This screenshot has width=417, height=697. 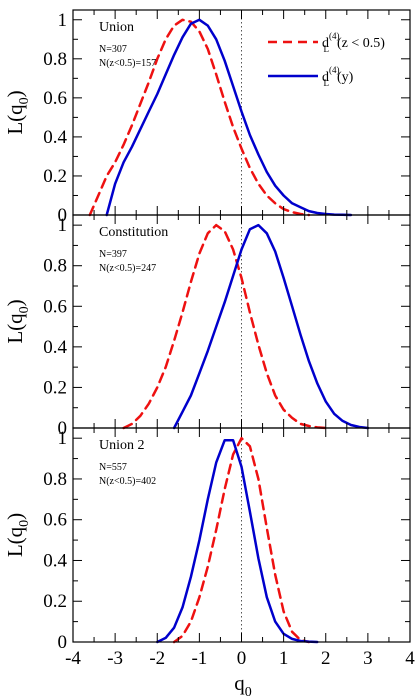 I want to click on legend-0-sub: L, so click(x=327, y=49).